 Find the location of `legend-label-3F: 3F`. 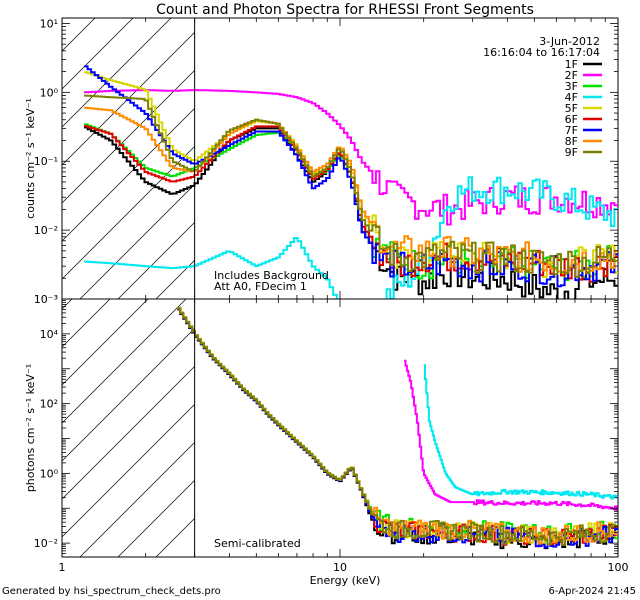

legend-label-3F: 3F is located at coordinates (571, 86).